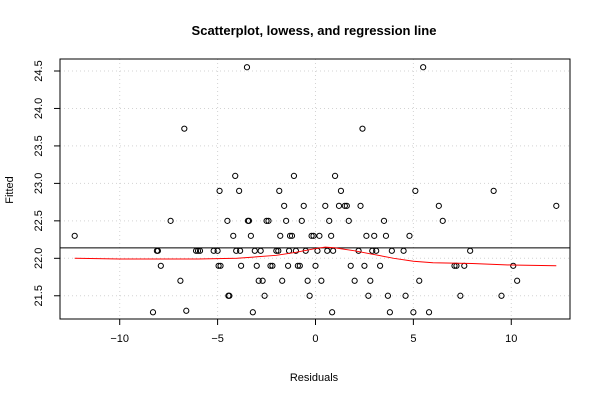  What do you see at coordinates (39, 220) in the screenshot?
I see `y-tick-label: 22.5` at bounding box center [39, 220].